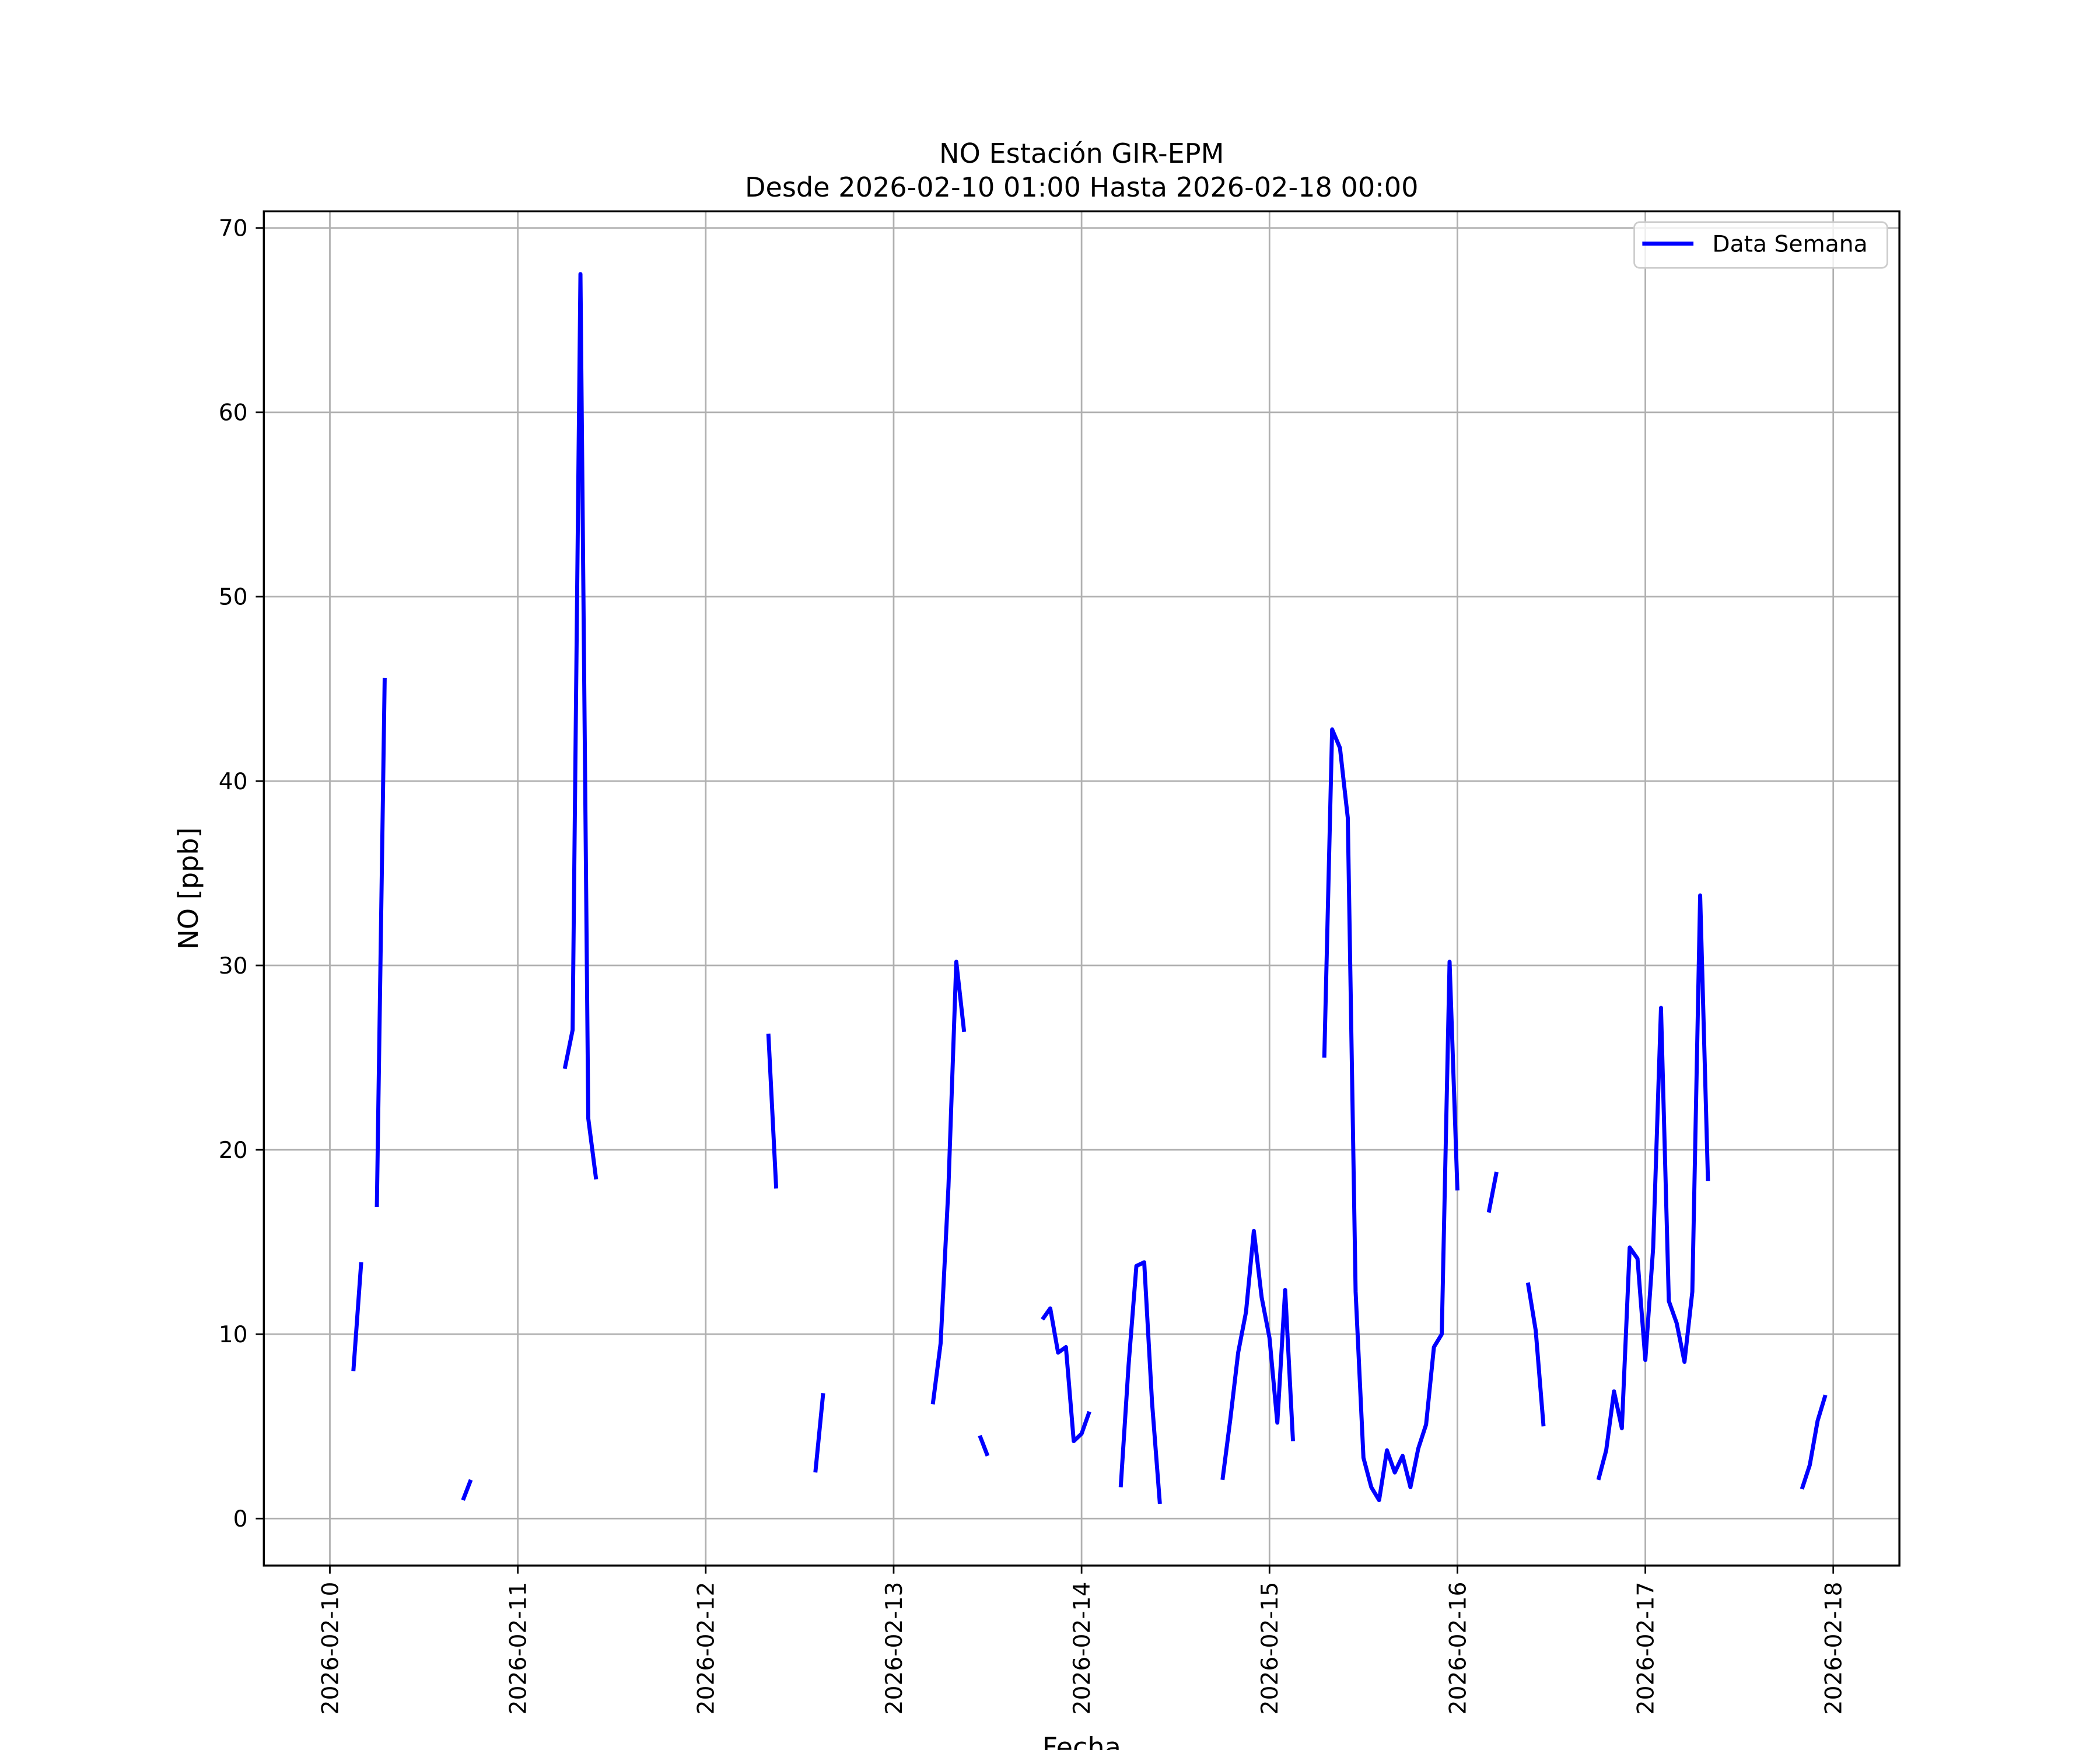  I want to click on y-tick-label: 70, so click(233, 229).